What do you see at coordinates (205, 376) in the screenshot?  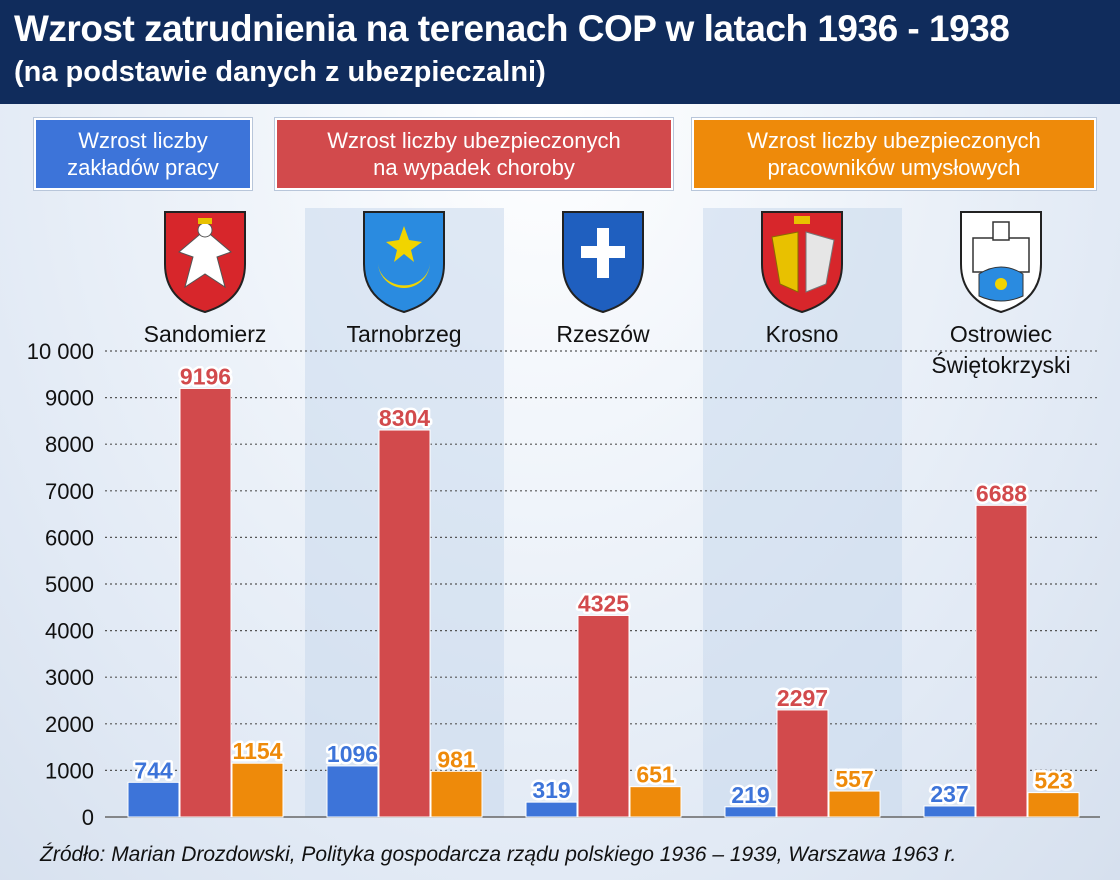 I see `data-label: 9196` at bounding box center [205, 376].